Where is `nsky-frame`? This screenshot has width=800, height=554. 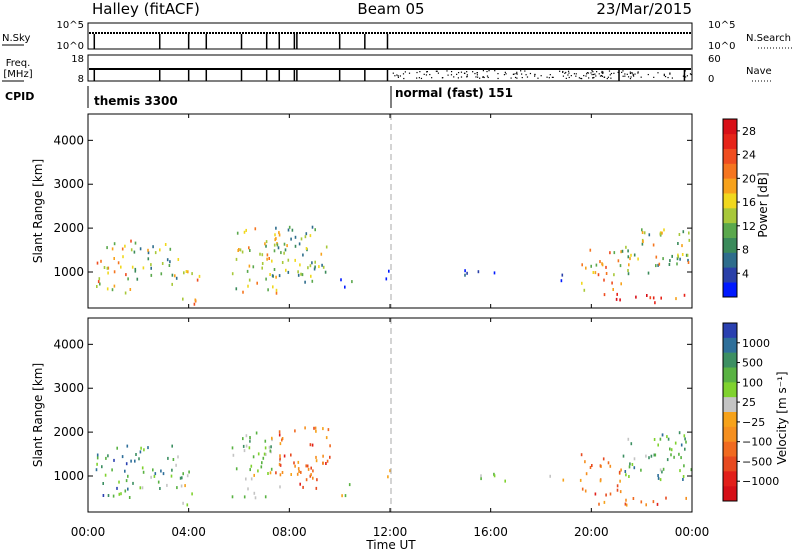
nsky-frame is located at coordinates (390, 36).